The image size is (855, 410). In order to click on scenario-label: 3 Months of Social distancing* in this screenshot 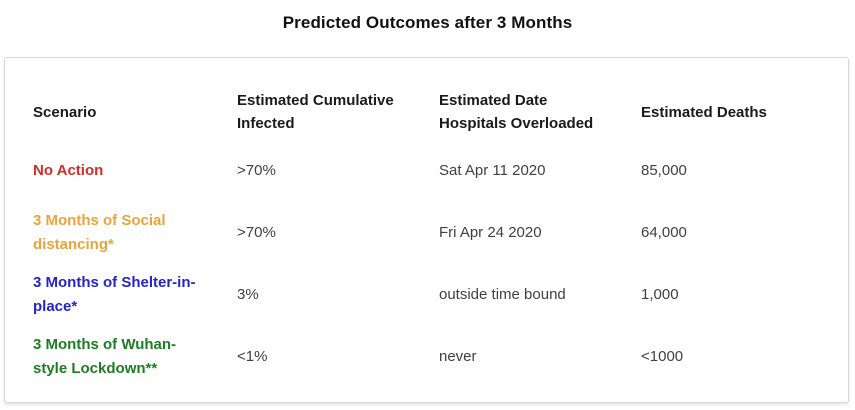, I will do `click(99, 232)`.